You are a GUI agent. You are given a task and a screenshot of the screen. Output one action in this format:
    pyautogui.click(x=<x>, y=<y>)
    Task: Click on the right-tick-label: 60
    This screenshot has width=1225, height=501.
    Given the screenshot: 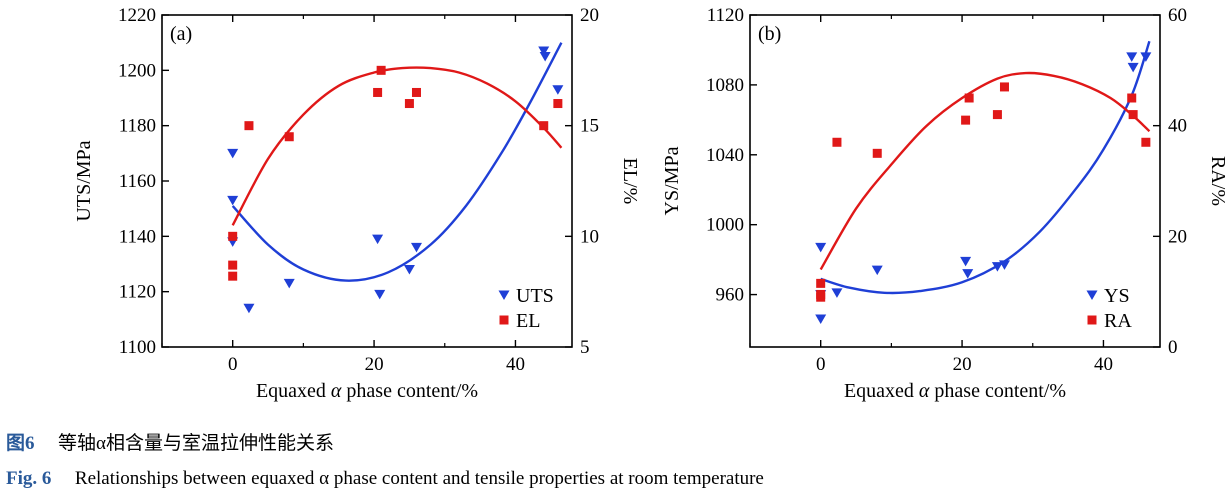 What is the action you would take?
    pyautogui.click(x=1177, y=15)
    